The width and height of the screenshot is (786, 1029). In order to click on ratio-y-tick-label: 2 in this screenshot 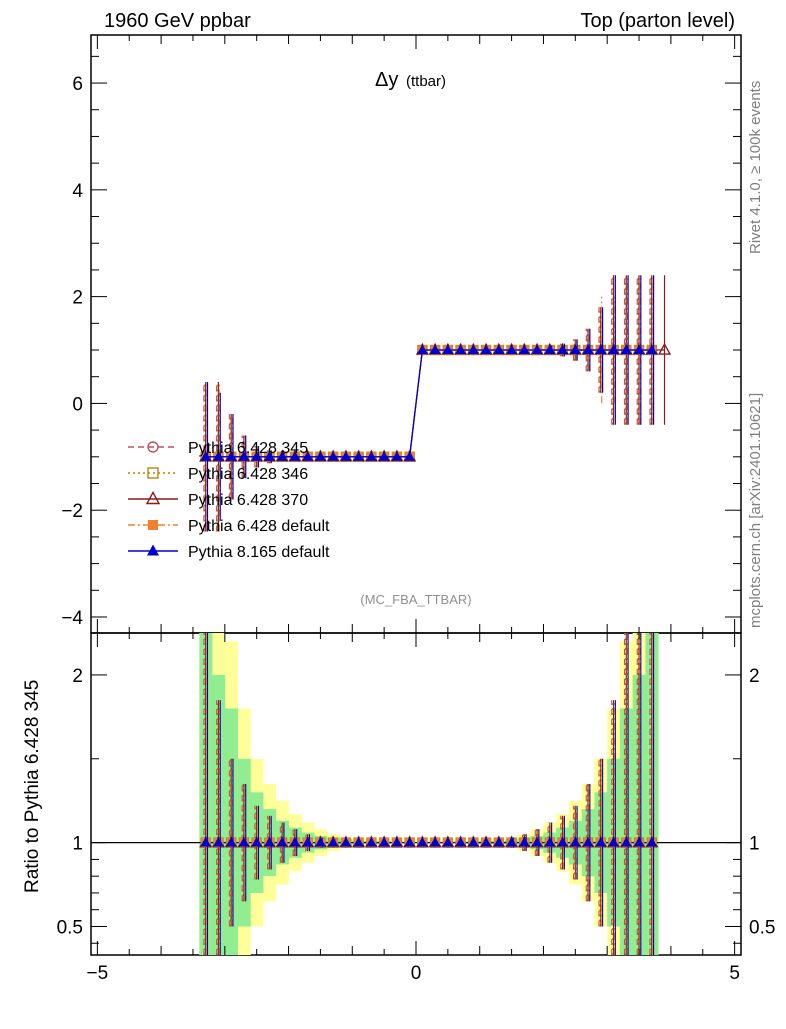, I will do `click(77, 676)`.